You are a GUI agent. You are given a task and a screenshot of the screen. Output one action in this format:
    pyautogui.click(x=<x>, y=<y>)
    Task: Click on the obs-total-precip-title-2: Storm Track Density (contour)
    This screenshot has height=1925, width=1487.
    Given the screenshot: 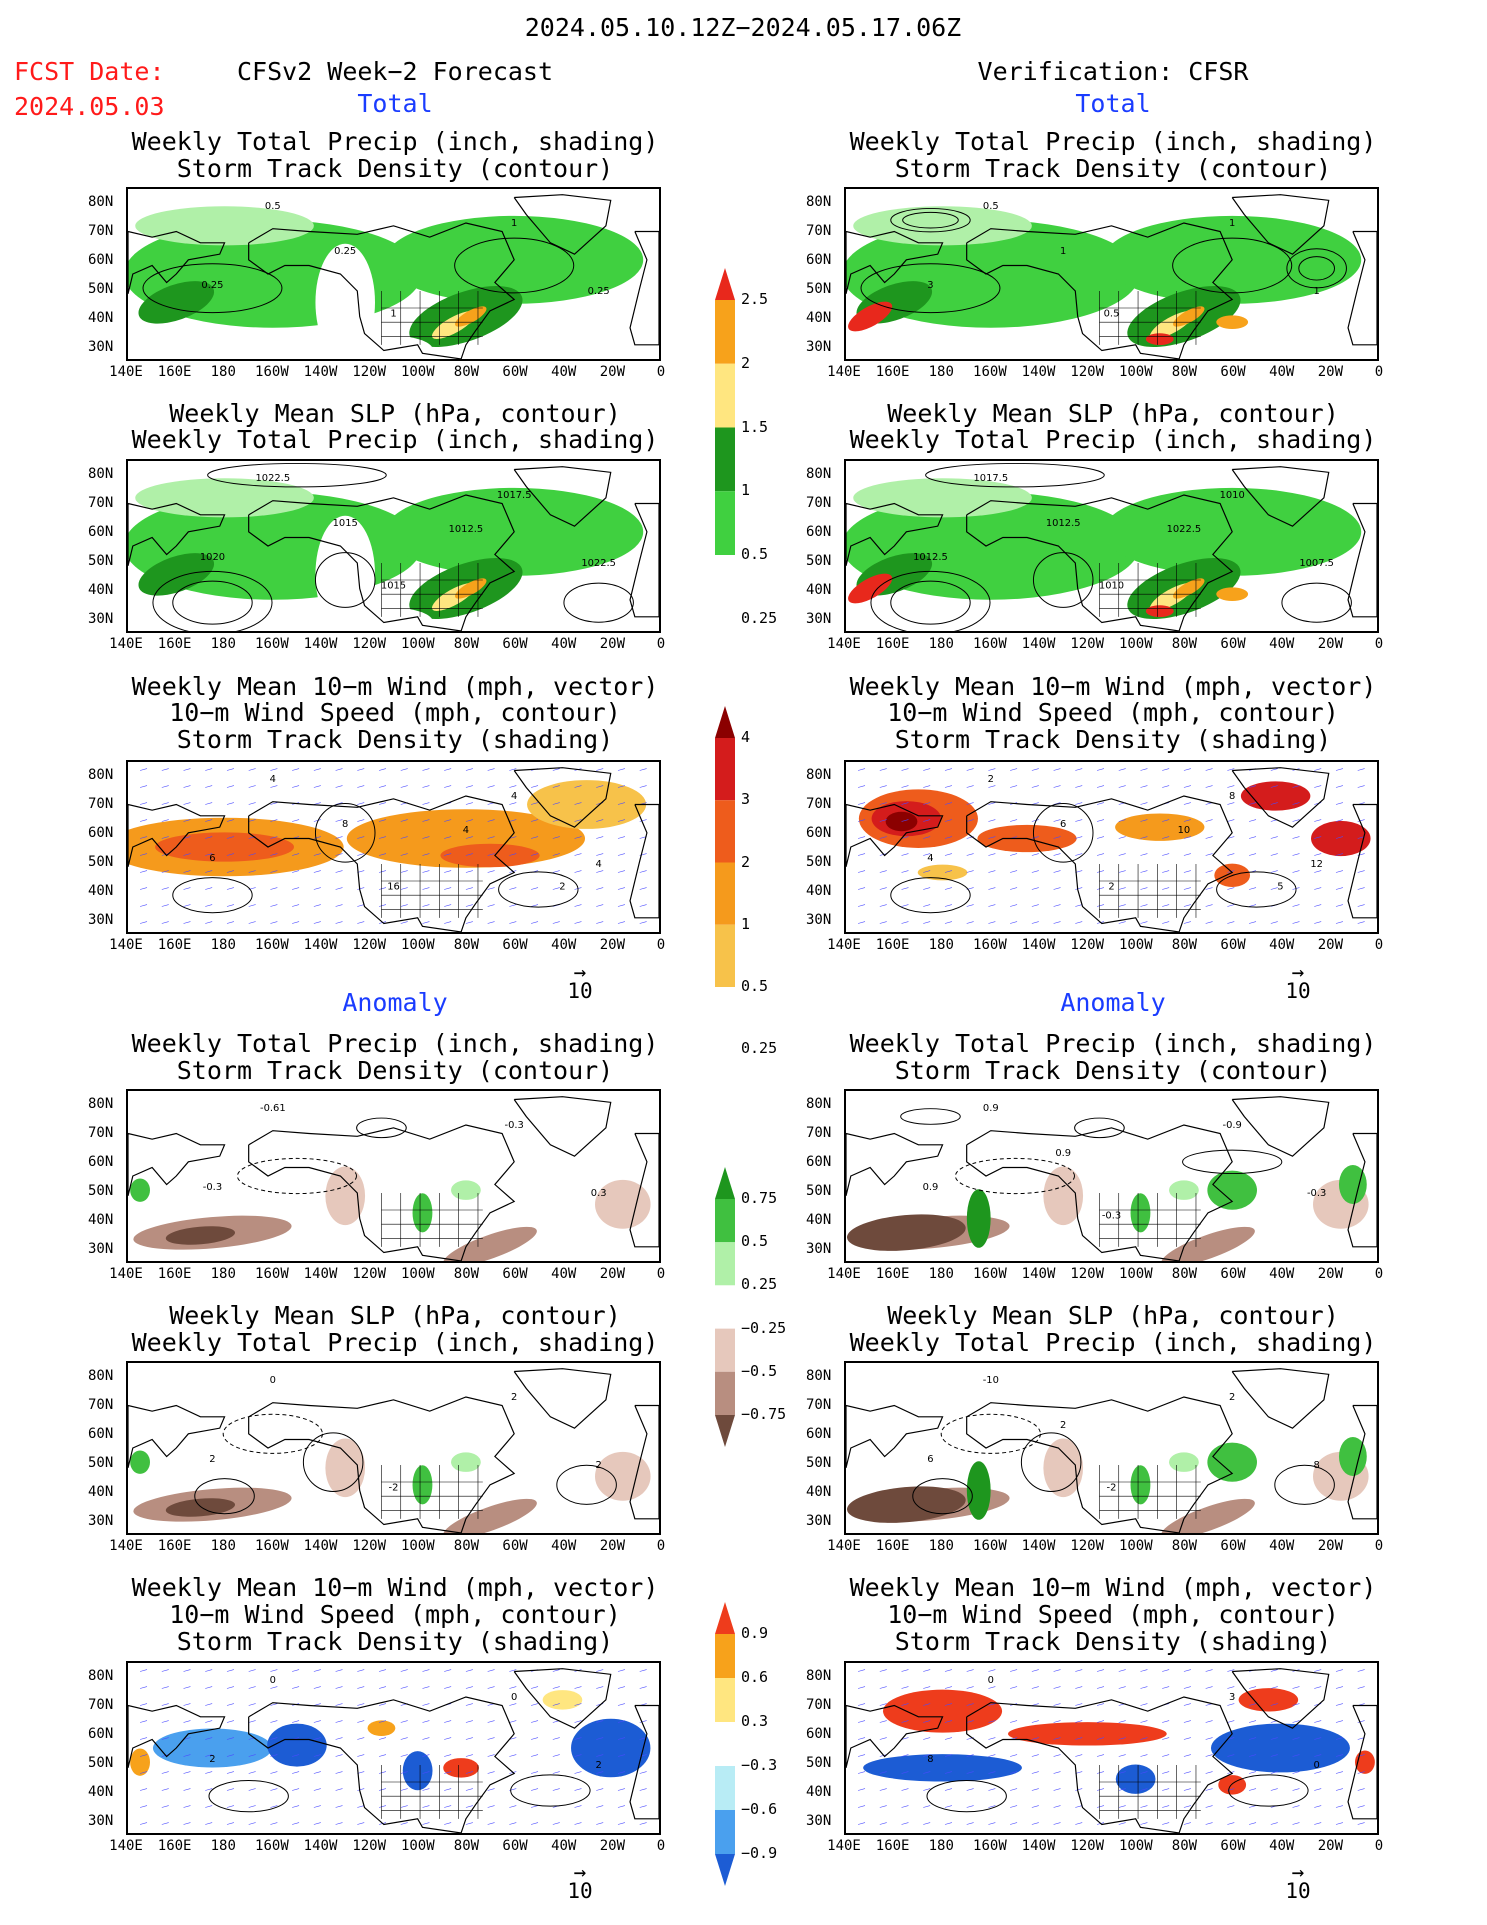 What is the action you would take?
    pyautogui.click(x=1113, y=168)
    